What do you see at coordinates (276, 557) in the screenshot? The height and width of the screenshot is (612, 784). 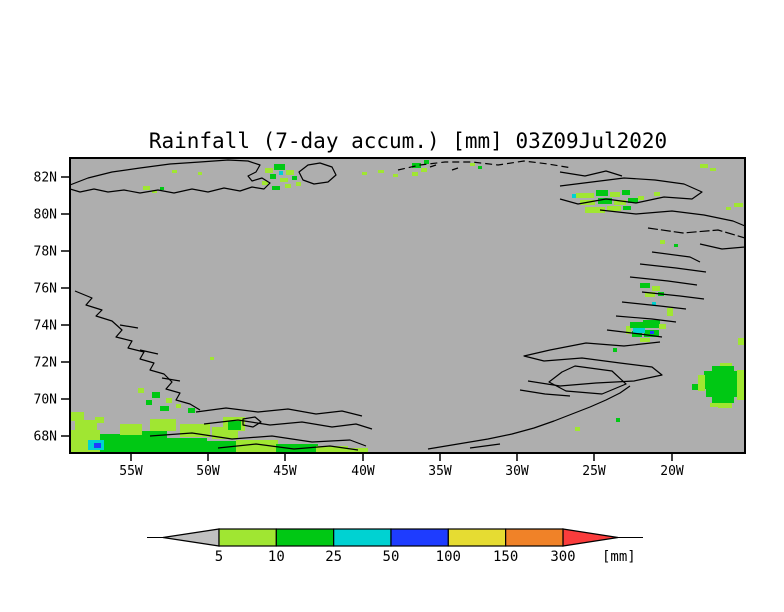 I see `colorbar-level-label: 10` at bounding box center [276, 557].